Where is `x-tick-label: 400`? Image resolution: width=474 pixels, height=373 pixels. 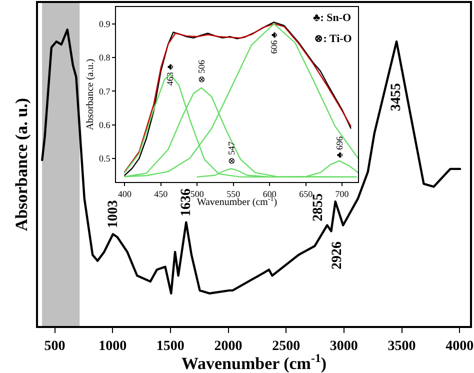
x-tick-label: 400 is located at coordinates (125, 193).